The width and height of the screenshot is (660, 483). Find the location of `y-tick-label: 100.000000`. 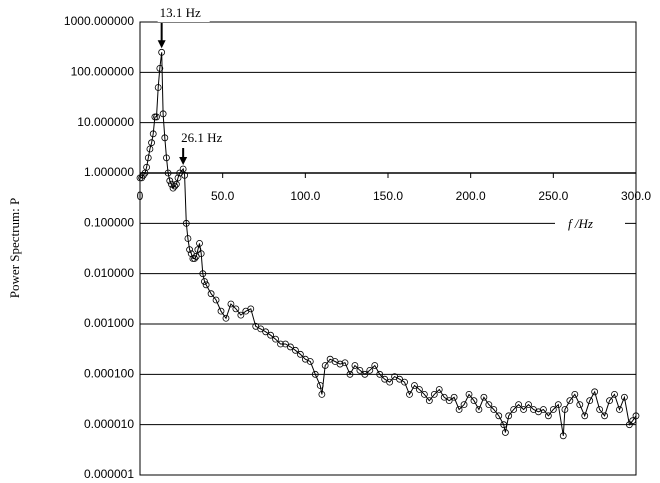

y-tick-label: 100.000000 is located at coordinates (103, 72).